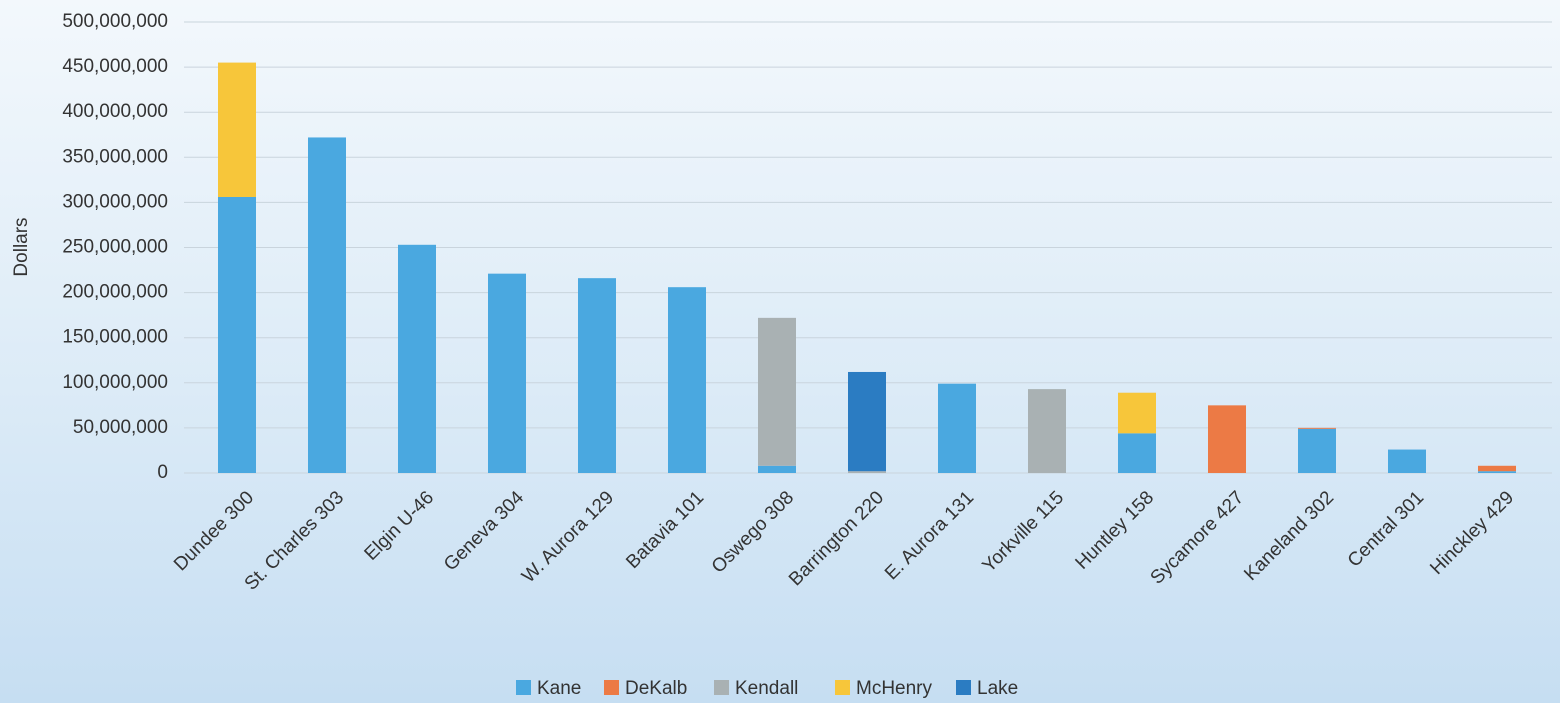 The width and height of the screenshot is (1560, 703). I want to click on x-tick-label: W. Aurora 129, so click(568, 537).